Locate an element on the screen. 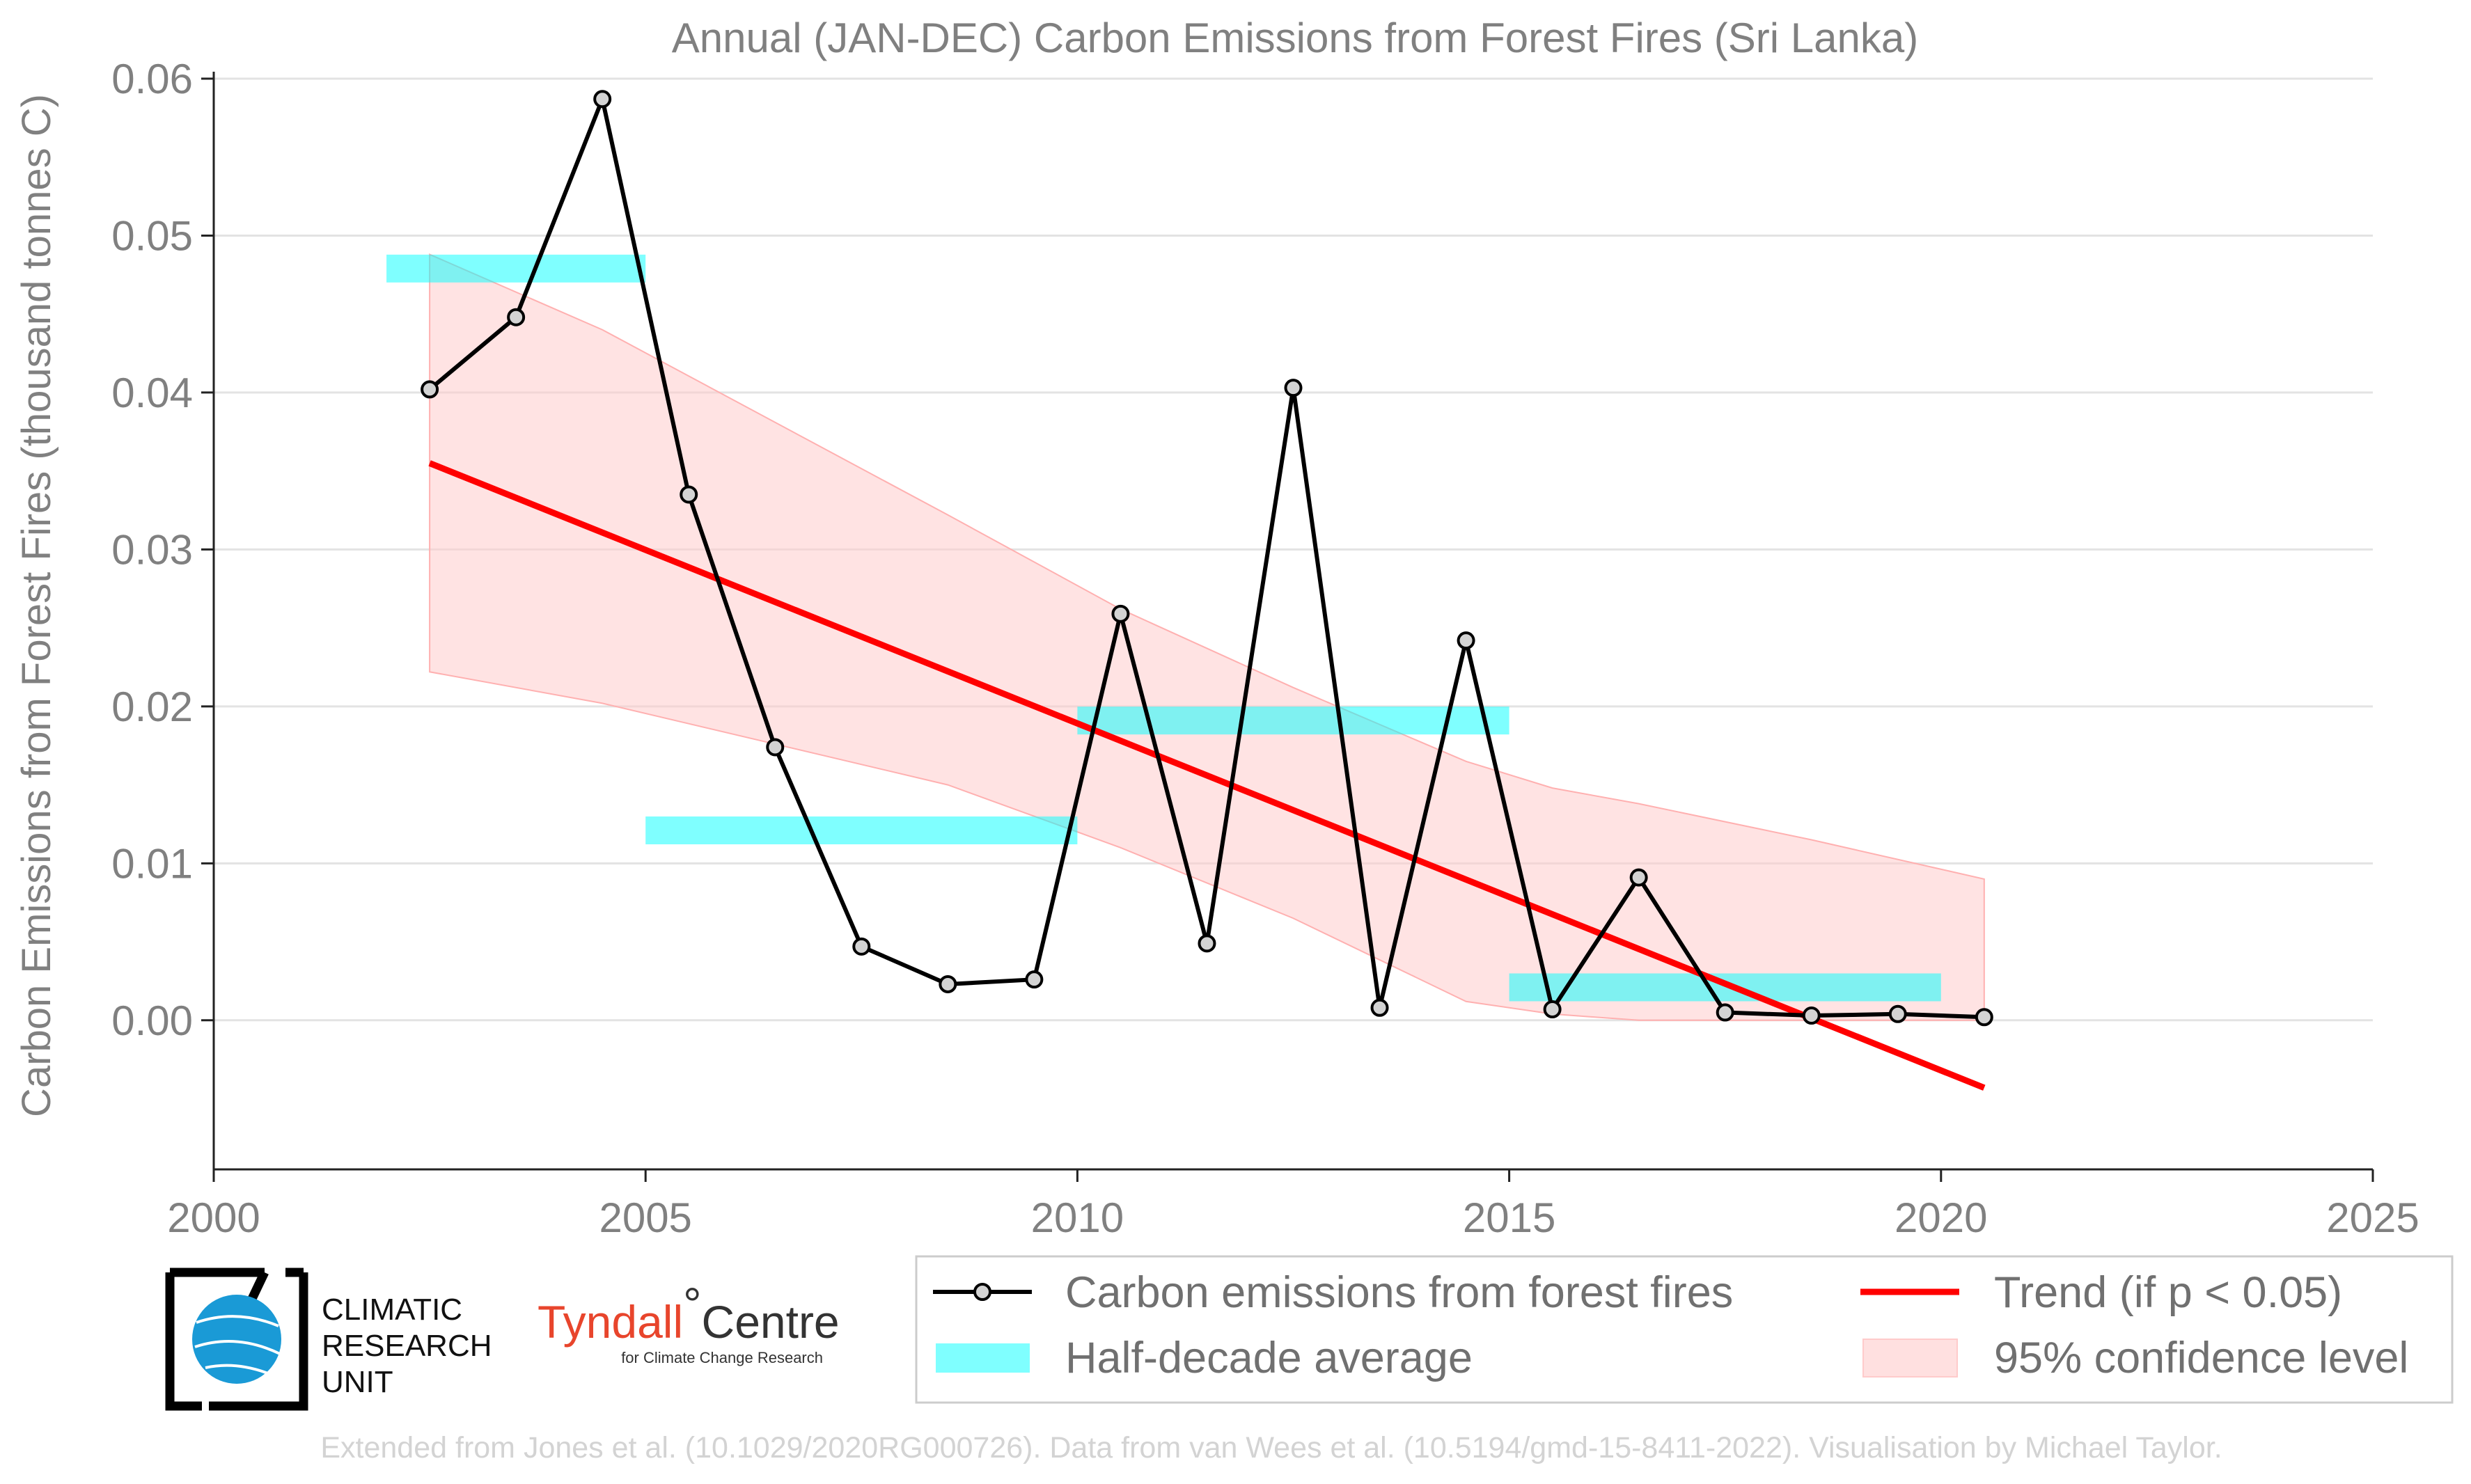 This screenshot has height=1484, width=2471. legend-marker-swatch is located at coordinates (982, 1292).